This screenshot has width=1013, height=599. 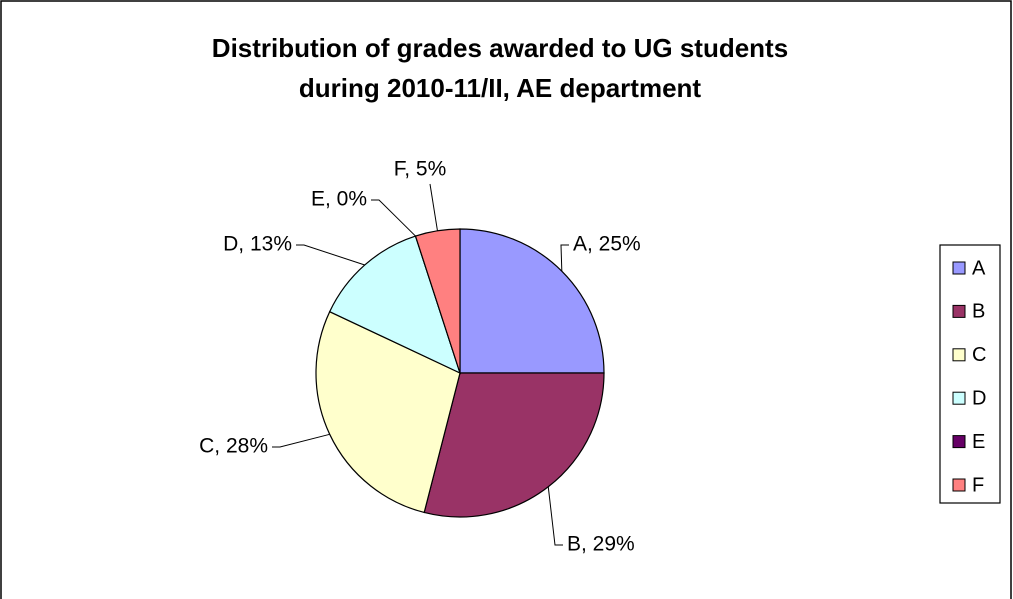 I want to click on legend-label: B, so click(x=978, y=312).